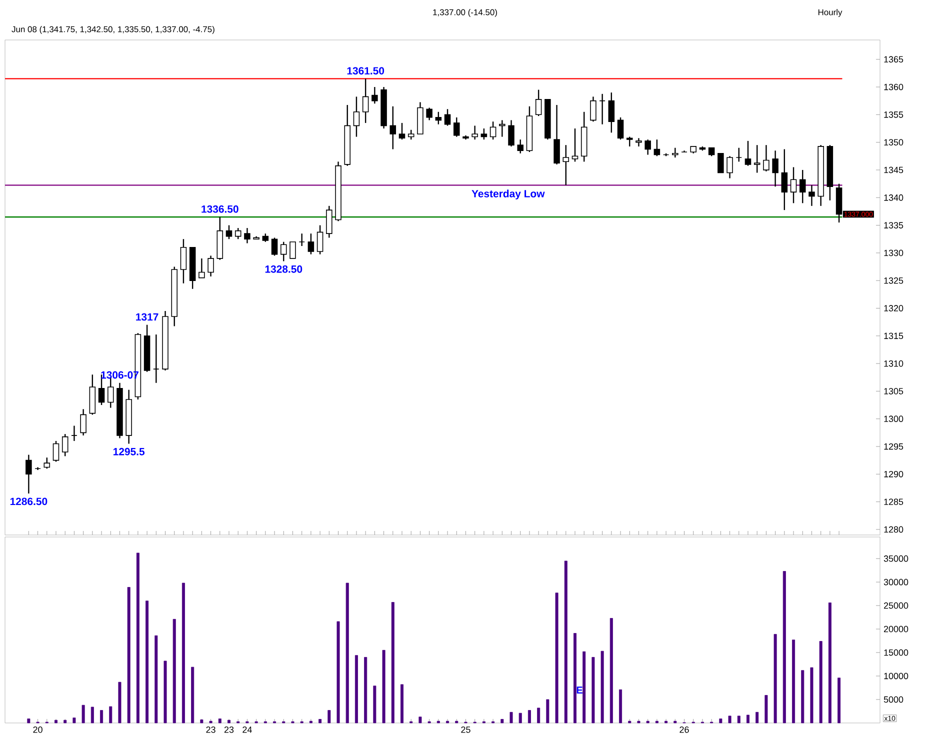 Image resolution: width=930 pixels, height=750 pixels. Describe the element at coordinates (894, 280) in the screenshot. I see `y-tick-label: 1325` at that location.